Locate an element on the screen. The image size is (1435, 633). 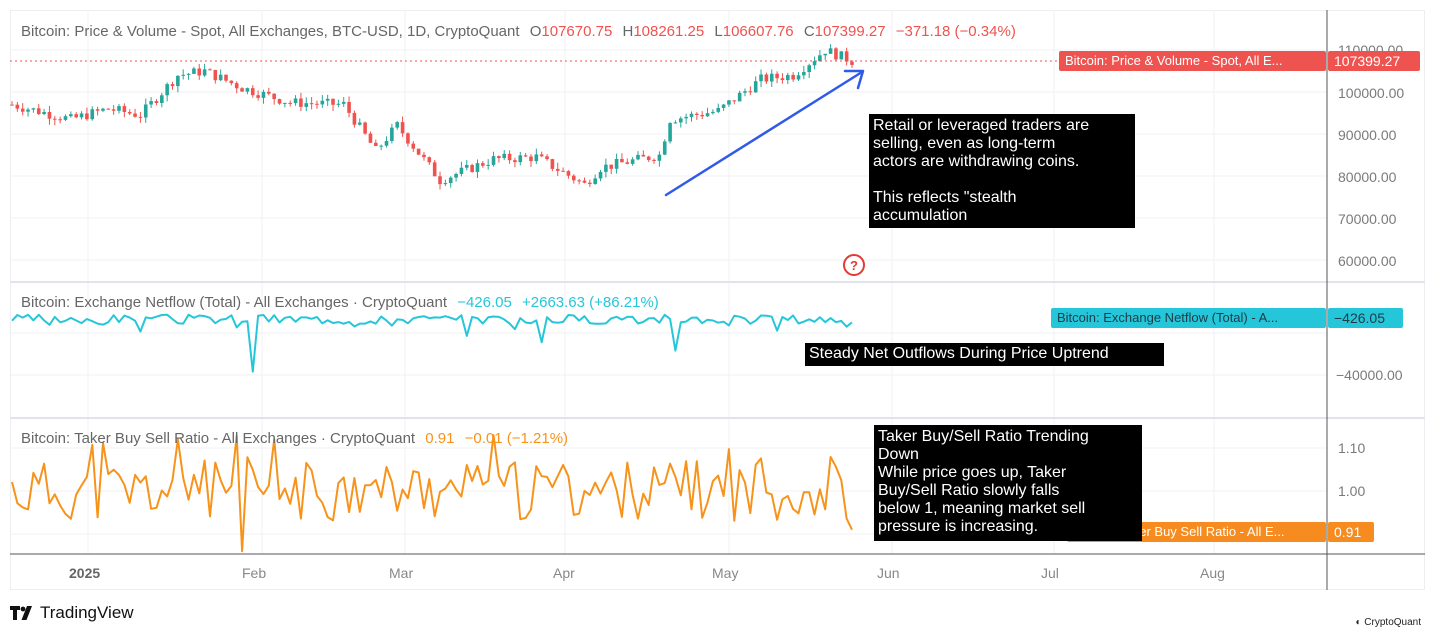
ohlc-high: H108261.25 is located at coordinates (663, 31).